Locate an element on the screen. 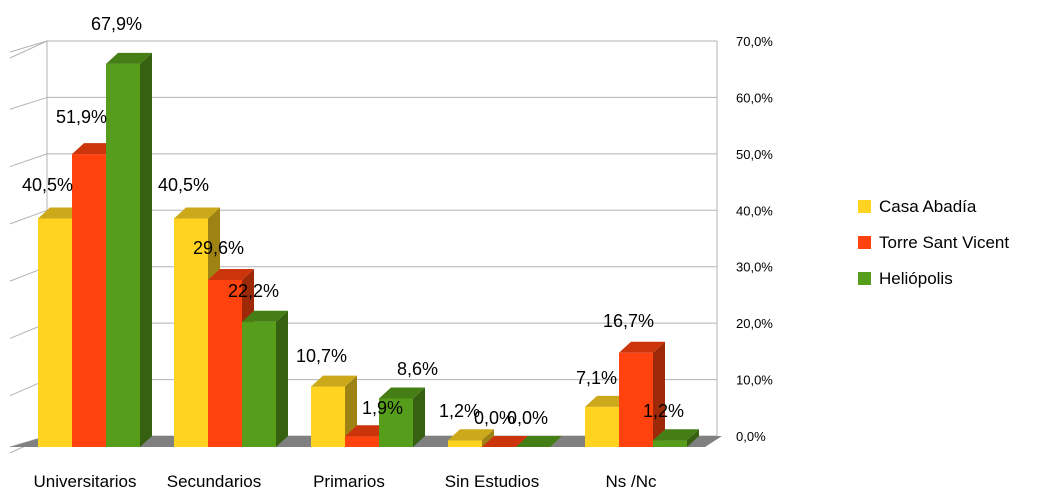 The image size is (1049, 491). x-tick-label: Secundarios is located at coordinates (214, 481).